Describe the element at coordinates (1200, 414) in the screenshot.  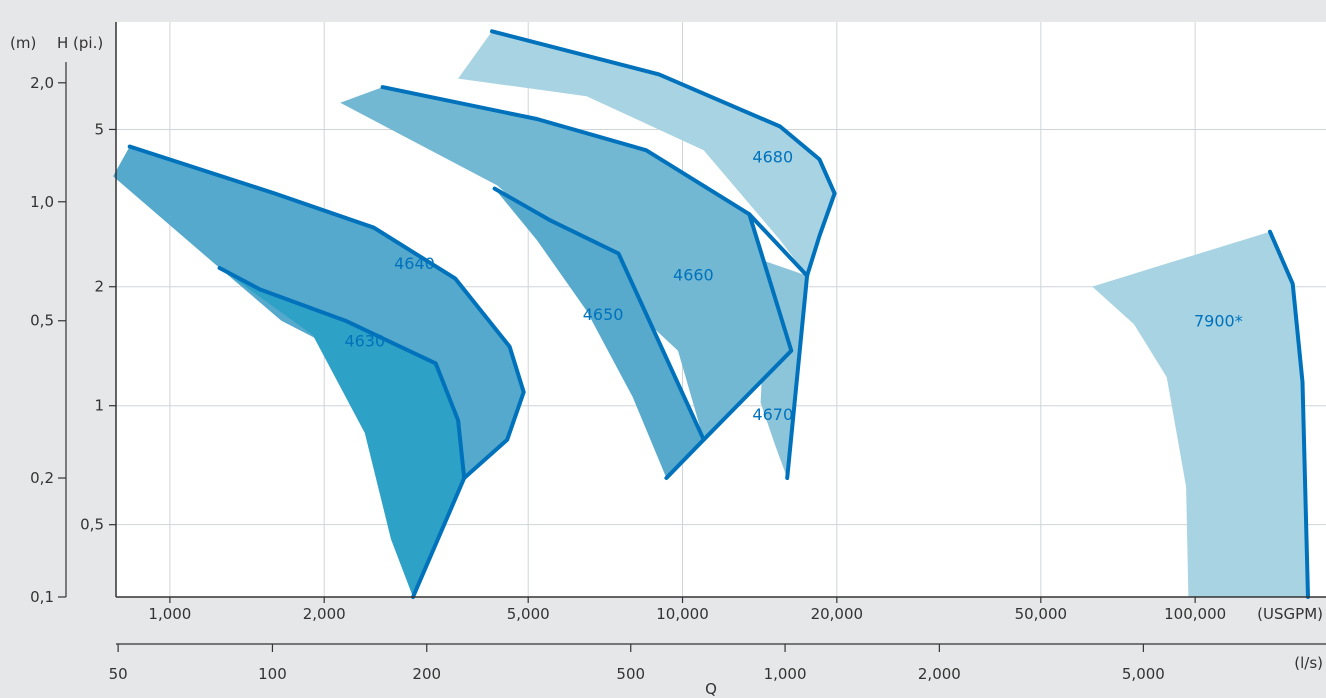
I see `area-7900*` at that location.